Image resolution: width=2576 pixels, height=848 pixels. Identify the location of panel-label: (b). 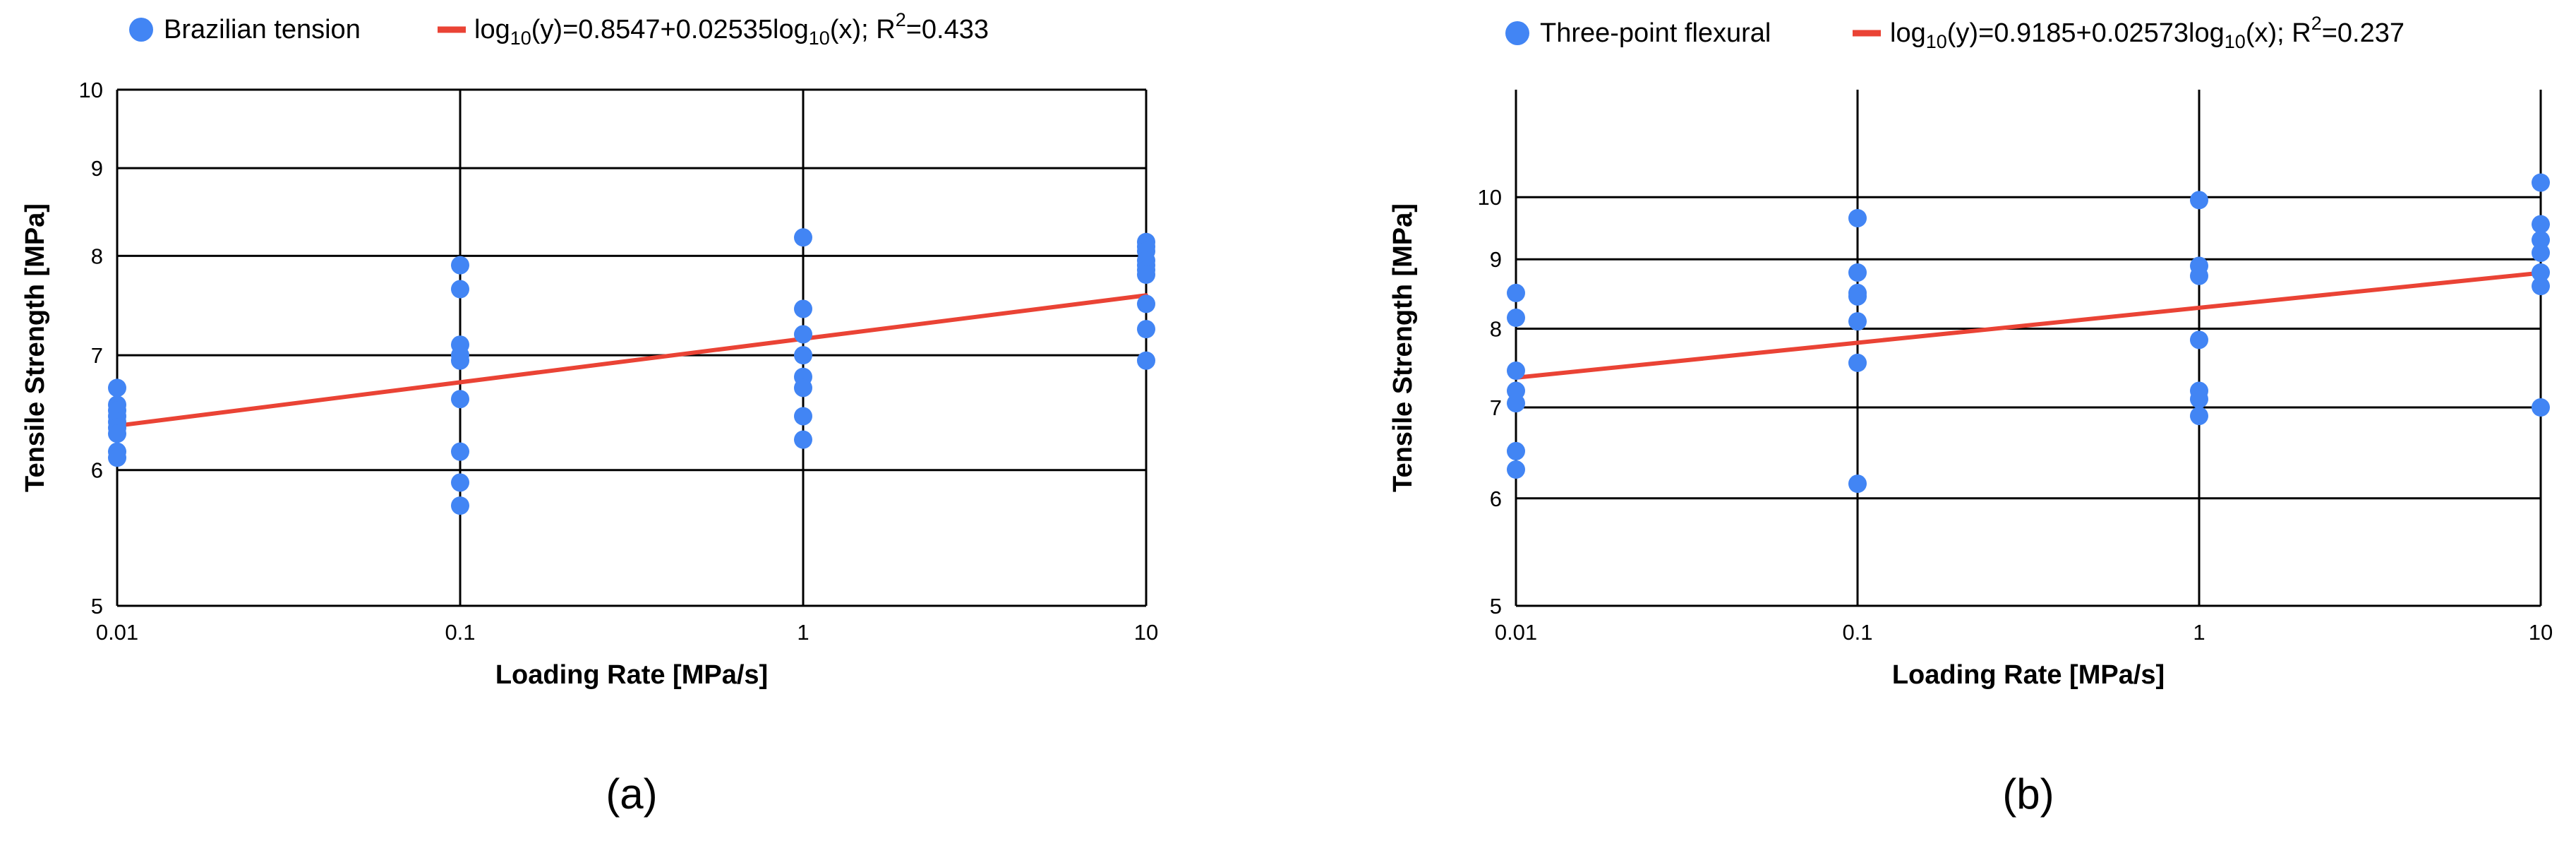
(2028, 794).